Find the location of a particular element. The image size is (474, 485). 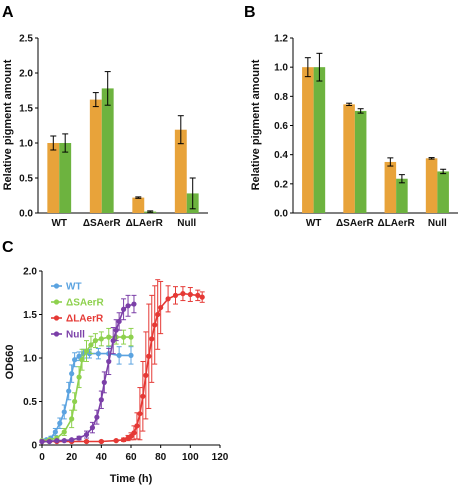

panel-c-series-line is located at coordinates (86, 389).